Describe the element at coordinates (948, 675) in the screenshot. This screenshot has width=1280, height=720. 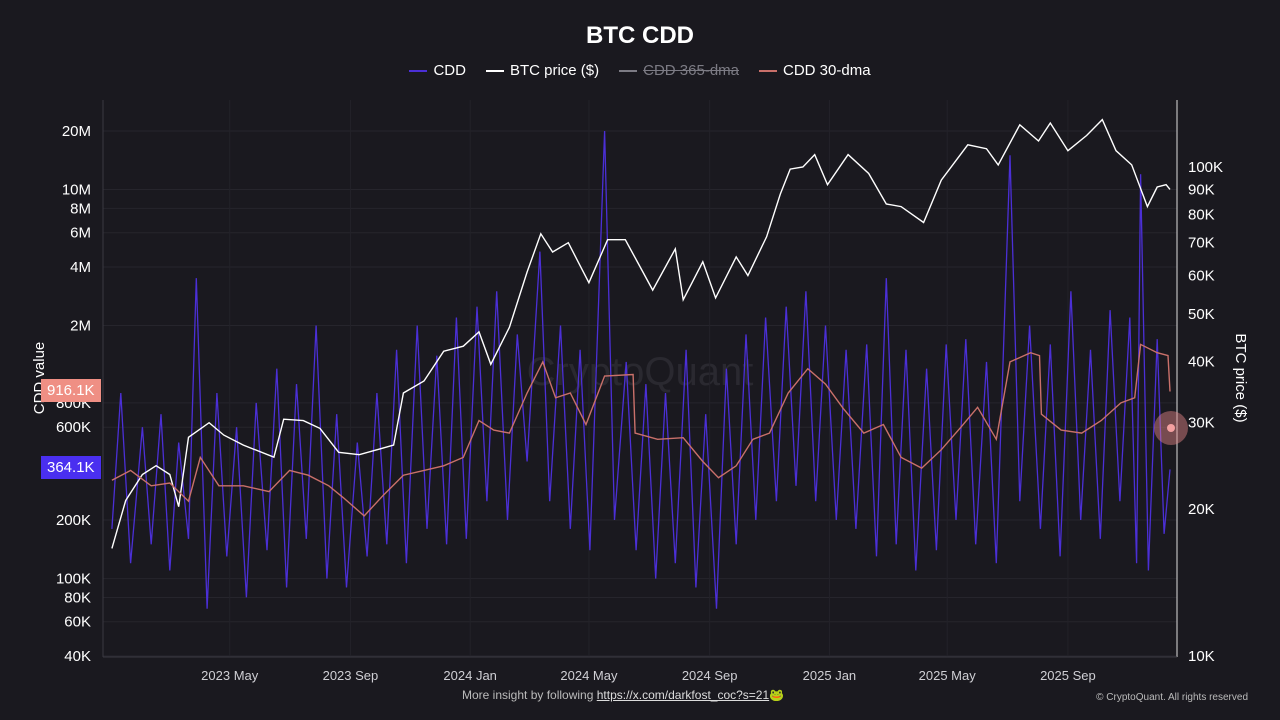
I see `x-tick: 2025 May` at that location.